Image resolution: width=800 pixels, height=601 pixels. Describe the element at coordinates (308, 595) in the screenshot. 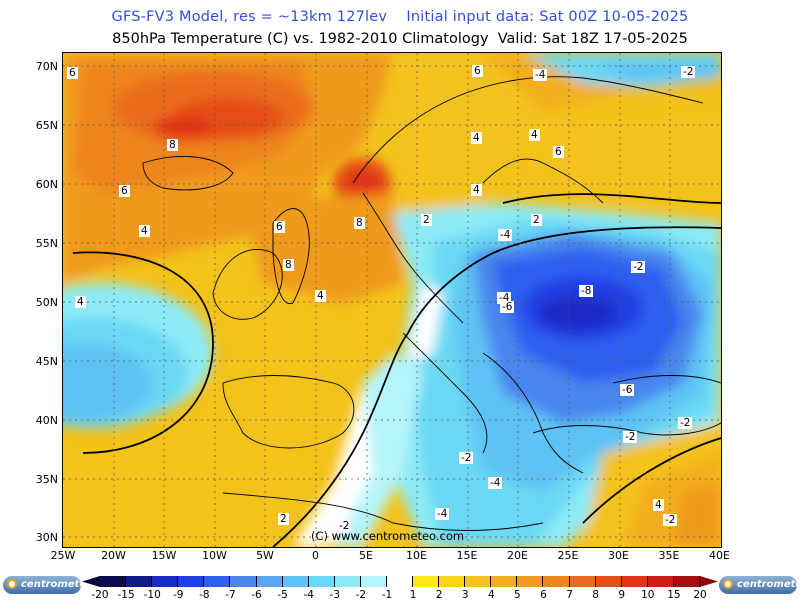

I see `colorbar-tick-label: -4` at that location.